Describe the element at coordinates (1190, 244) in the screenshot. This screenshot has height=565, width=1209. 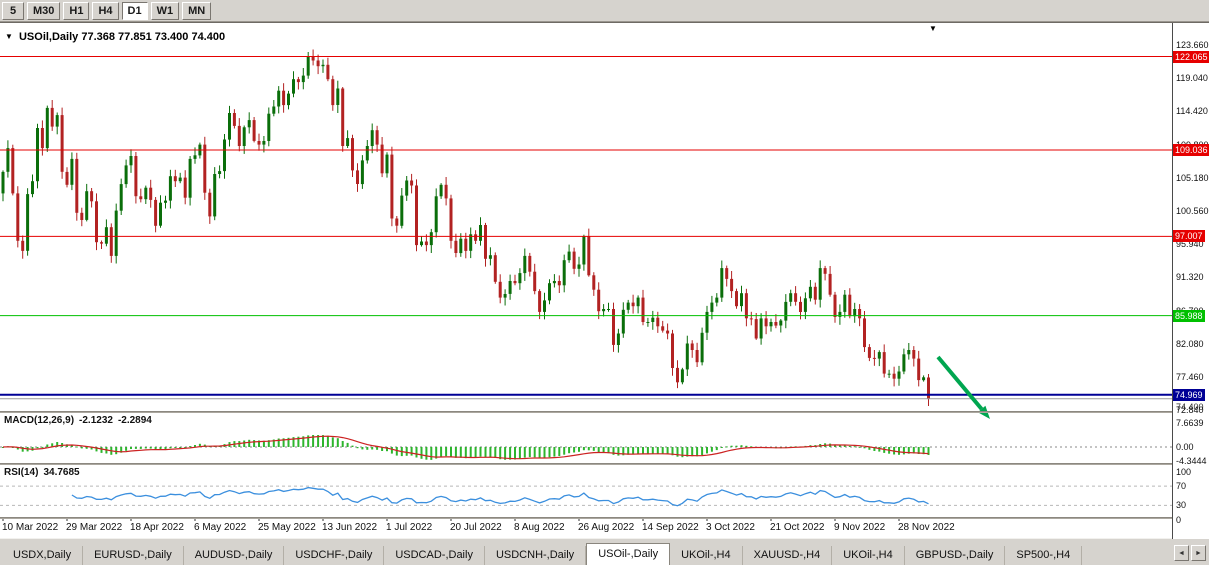
I see `price-axis-label: 95.940` at that location.